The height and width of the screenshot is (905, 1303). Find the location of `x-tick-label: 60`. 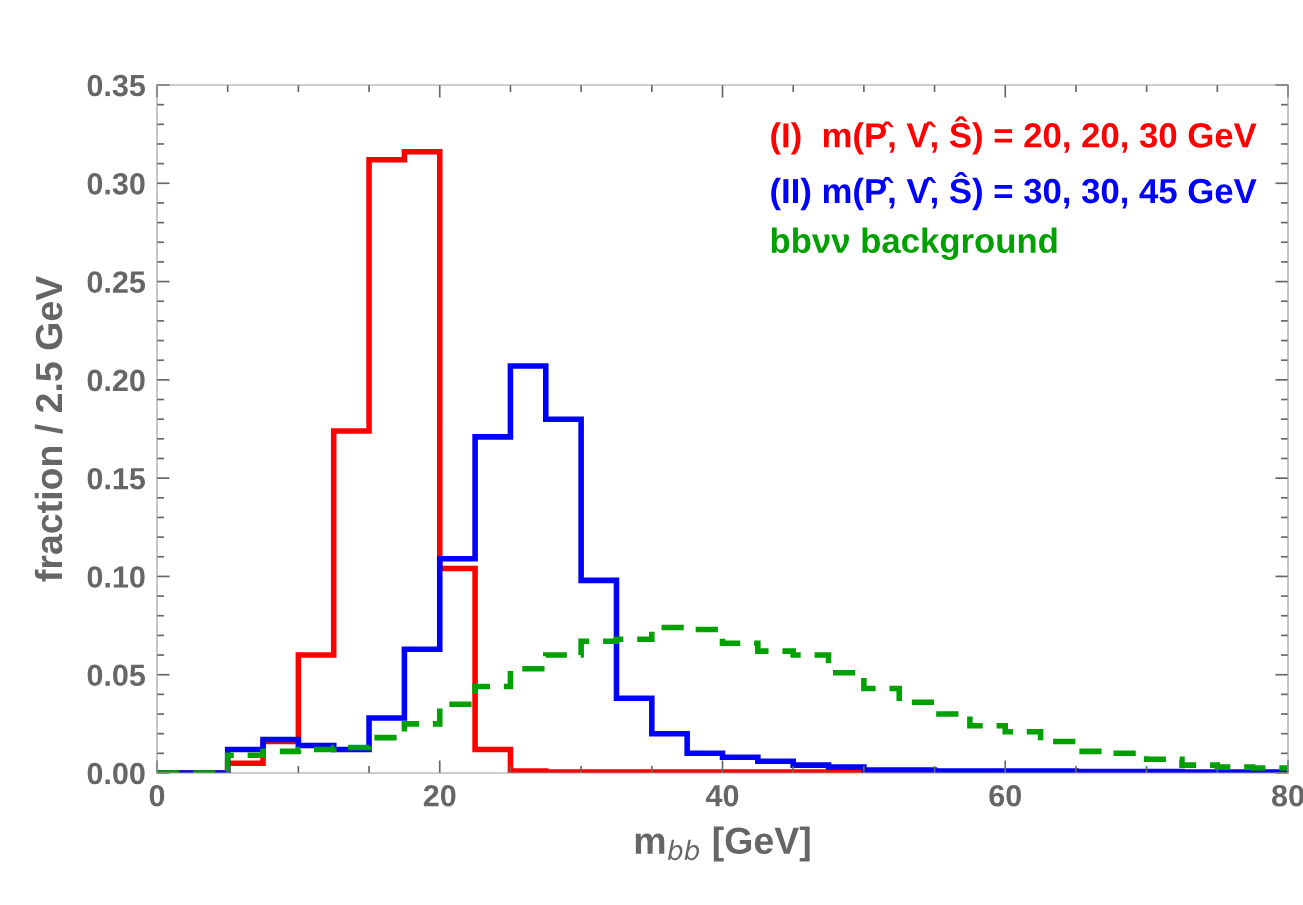

x-tick-label: 60 is located at coordinates (1005, 795).